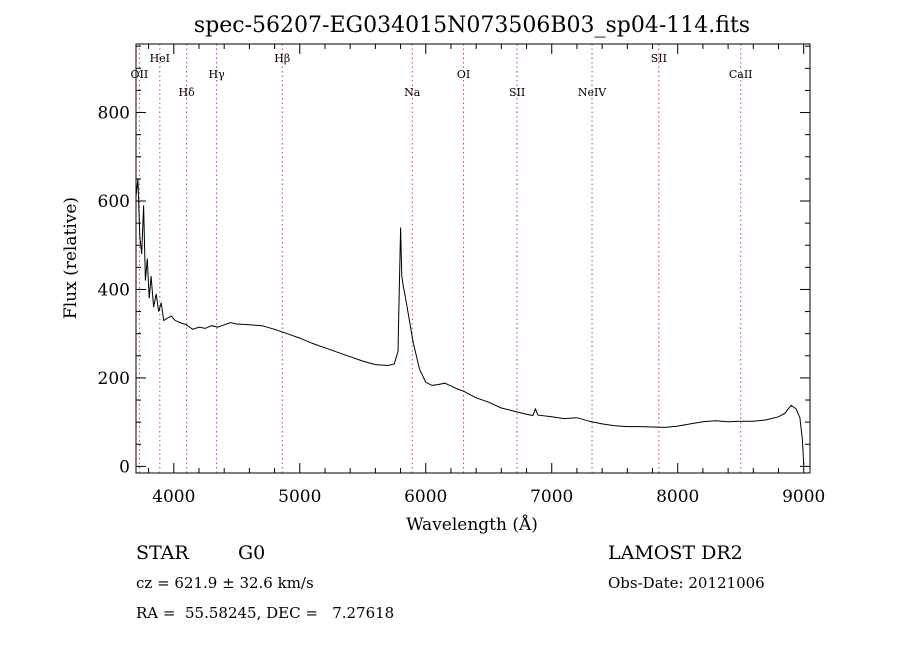 The image size is (900, 650). I want to click on x-tick-label: 4000, so click(173, 497).